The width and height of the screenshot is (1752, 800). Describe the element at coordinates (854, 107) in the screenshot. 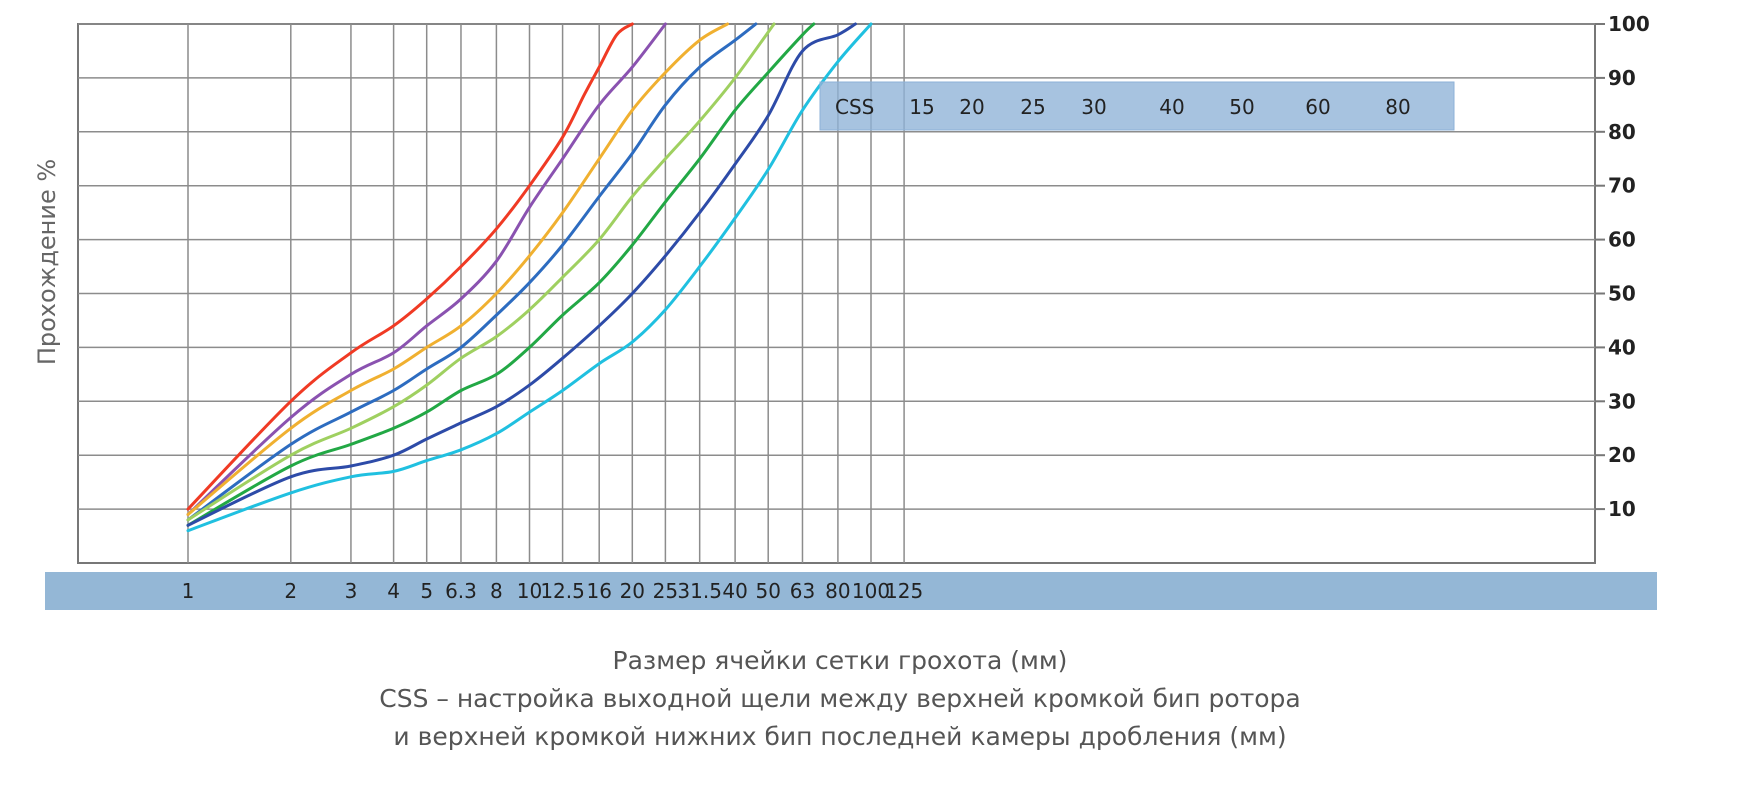

I see `legend-title: CSS` at that location.